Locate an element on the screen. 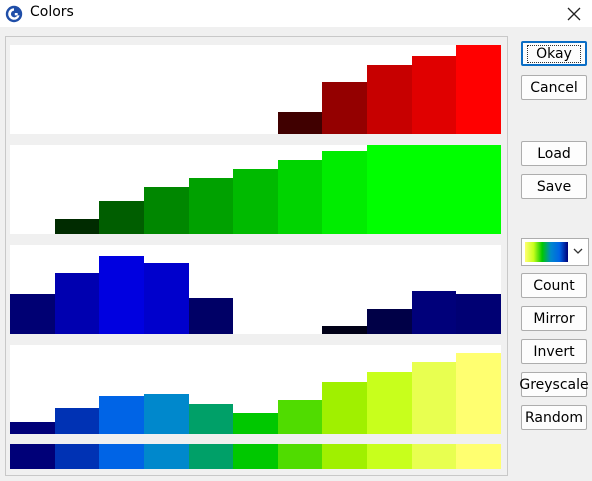 This screenshot has width=592, height=481. close-icon is located at coordinates (574, 13).